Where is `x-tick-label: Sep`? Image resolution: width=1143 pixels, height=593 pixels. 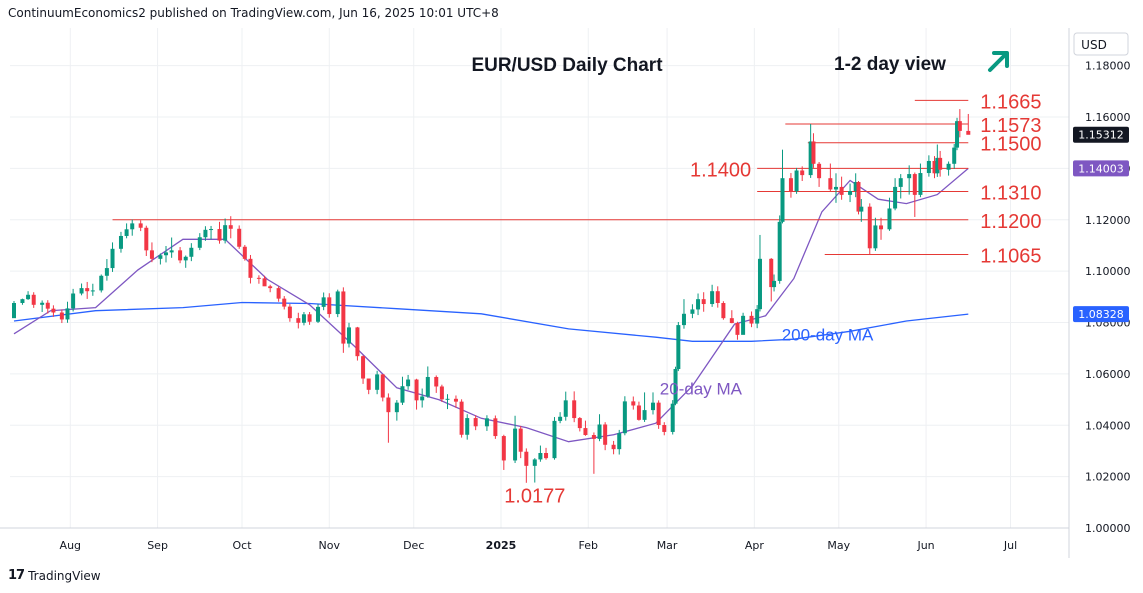 x-tick-label: Sep is located at coordinates (157, 545).